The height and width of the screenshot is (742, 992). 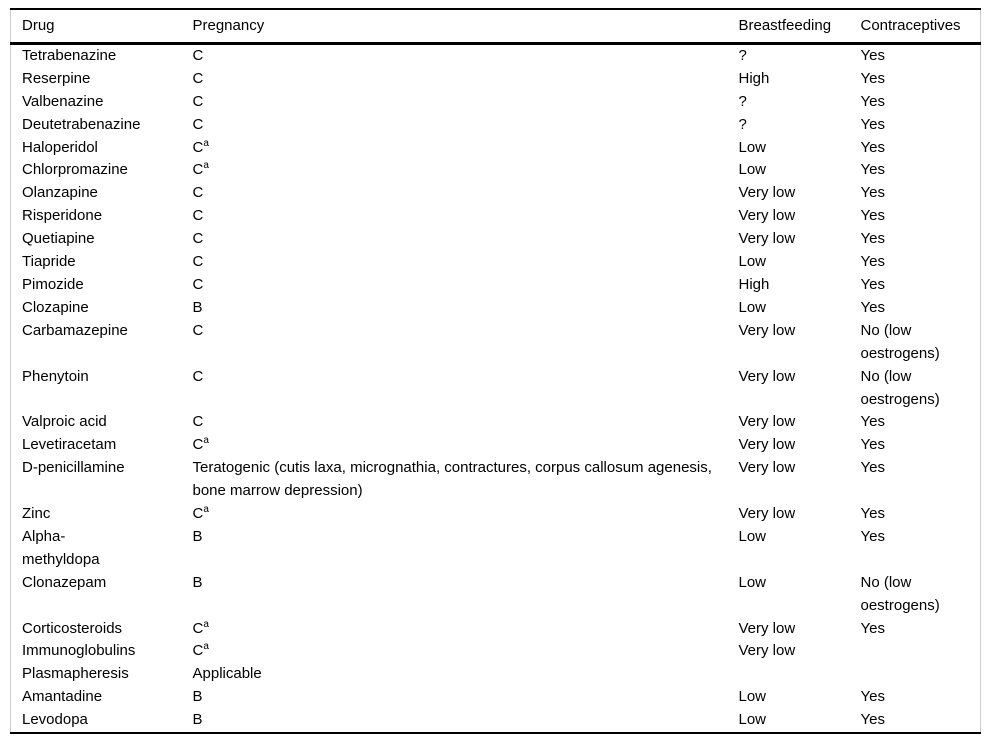 I want to click on table-row: Chlorpromazine Ca Low Yes, so click(x=496, y=170).